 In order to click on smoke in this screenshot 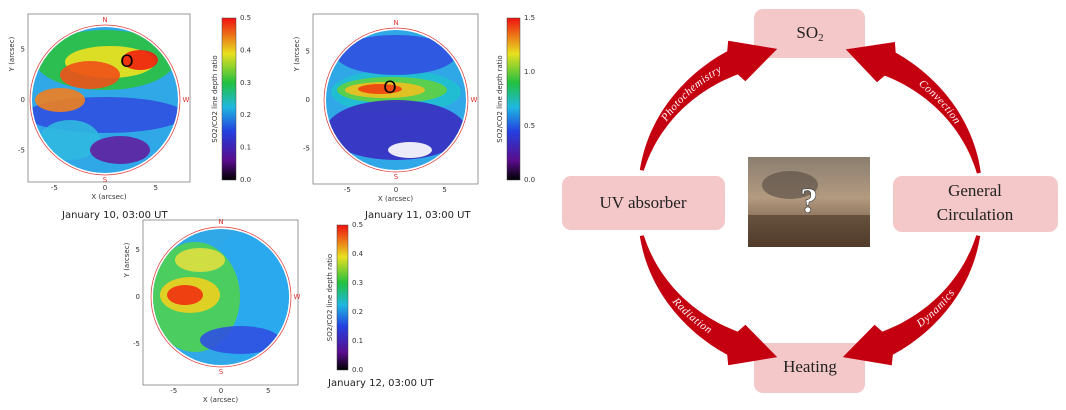, I will do `click(790, 185)`.